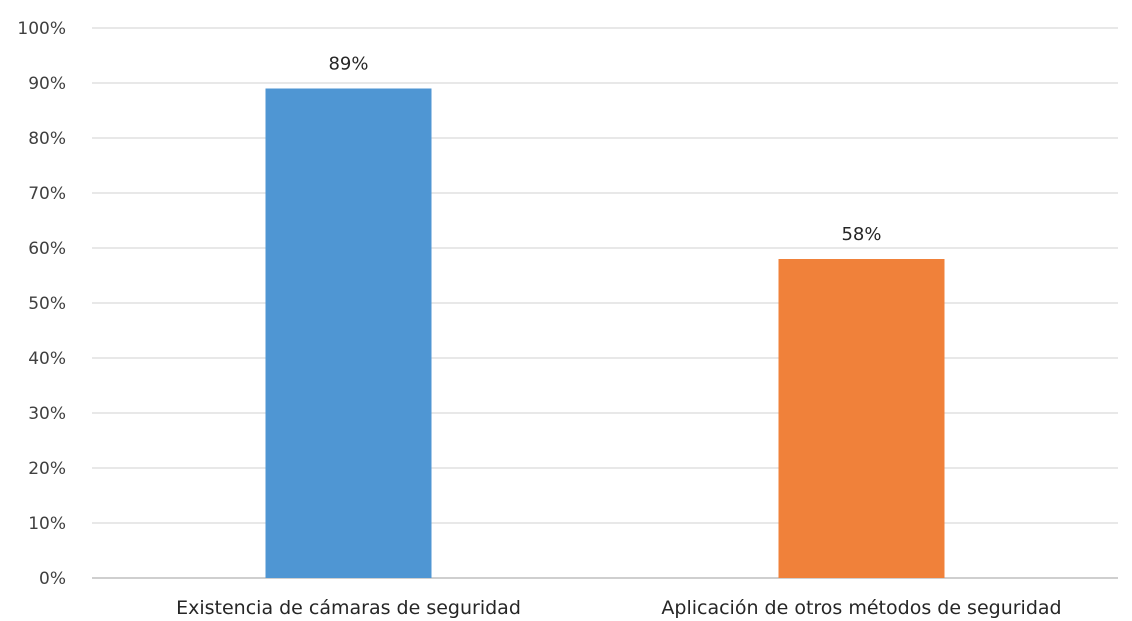 Image resolution: width=1132 pixels, height=621 pixels. I want to click on y-tick-label-20: 20%, so click(47, 469).